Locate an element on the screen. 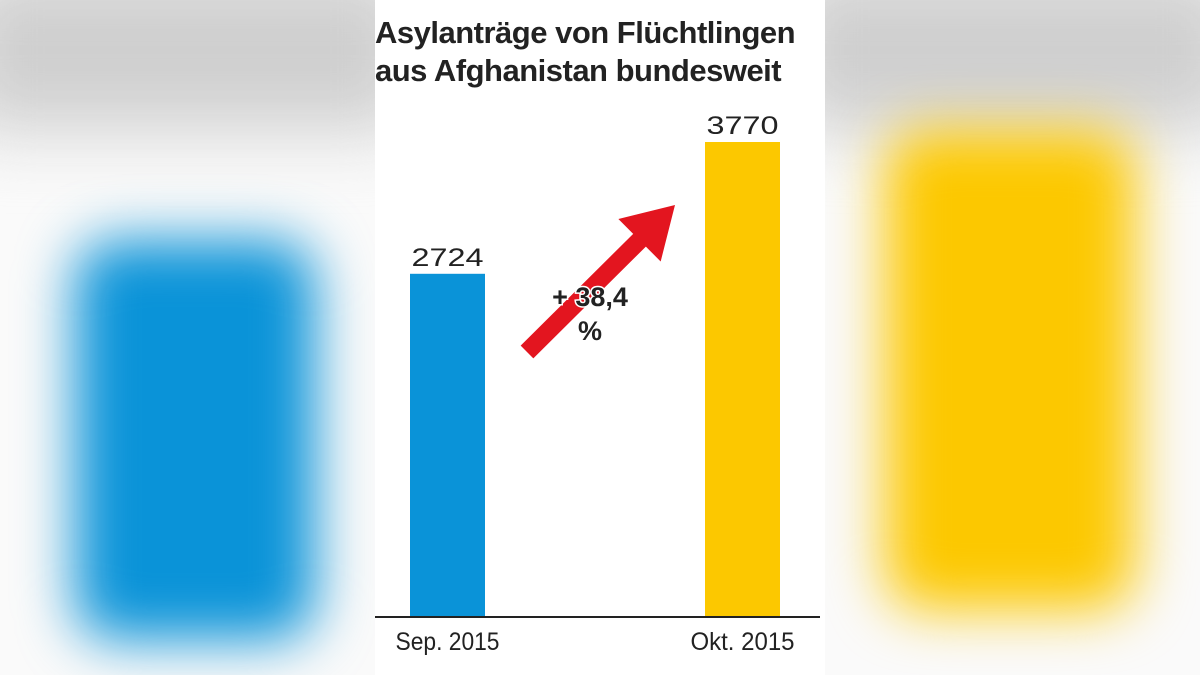 This screenshot has height=675, width=1200. x-tick-label-2: Okt. 2015 is located at coordinates (743, 642).